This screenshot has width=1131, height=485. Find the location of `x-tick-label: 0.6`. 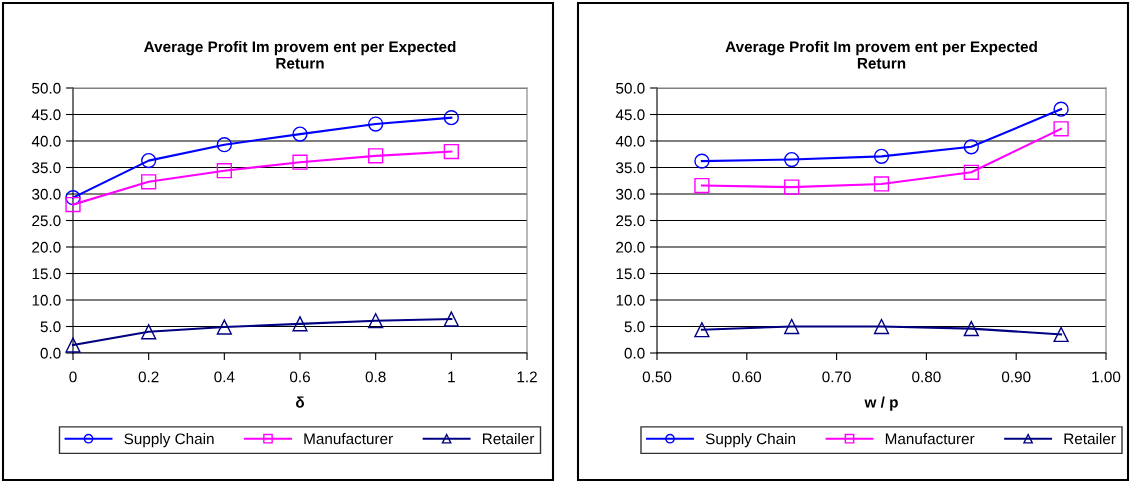

x-tick-label: 0.6 is located at coordinates (299, 377).